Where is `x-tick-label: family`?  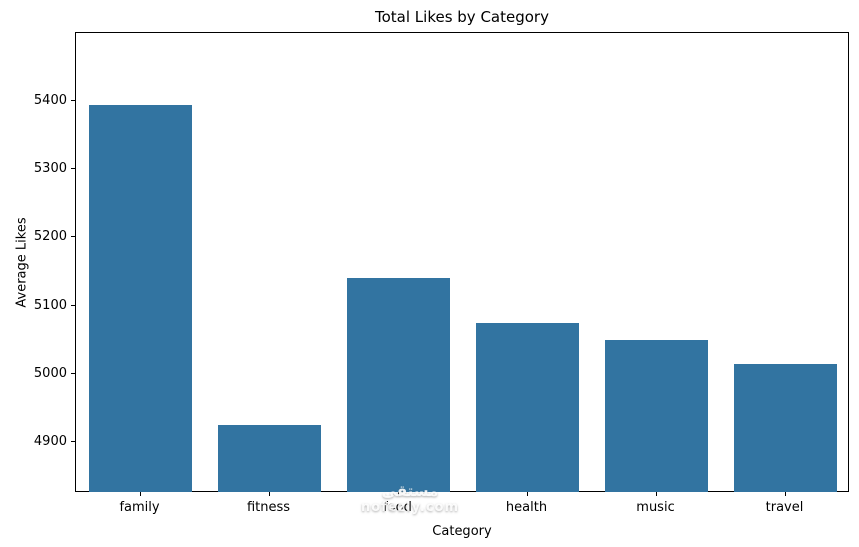
x-tick-label: family is located at coordinates (139, 507).